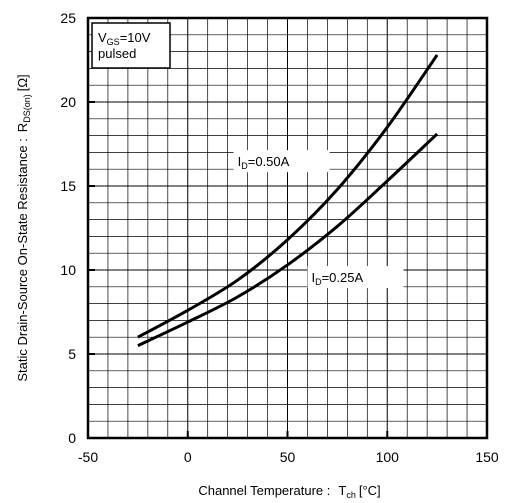 This screenshot has height=503, width=531. I want to click on y-tick-label: 15, so click(68, 186).